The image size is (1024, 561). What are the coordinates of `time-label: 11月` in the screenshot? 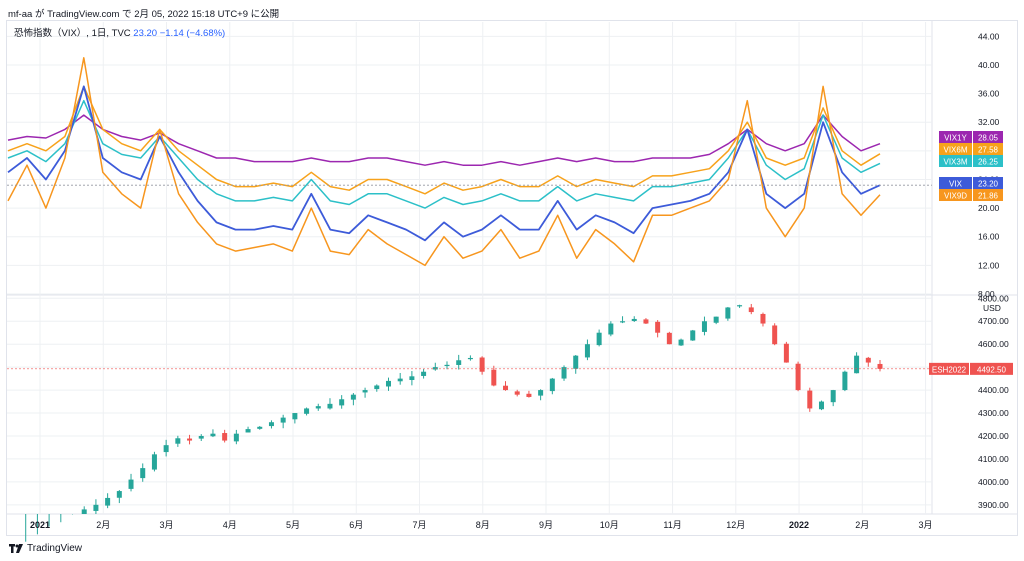 It's located at (672, 525).